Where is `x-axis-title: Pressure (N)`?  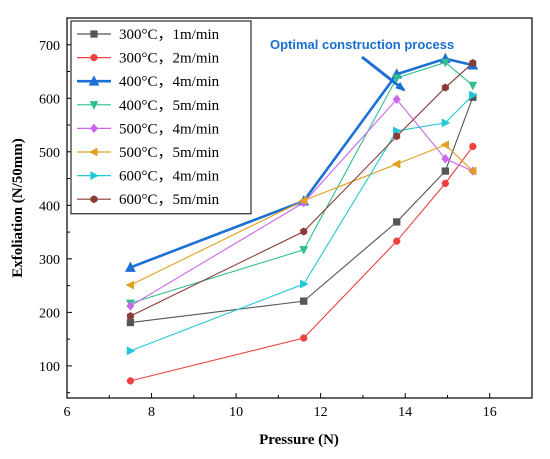 x-axis-title: Pressure (N) is located at coordinates (299, 440).